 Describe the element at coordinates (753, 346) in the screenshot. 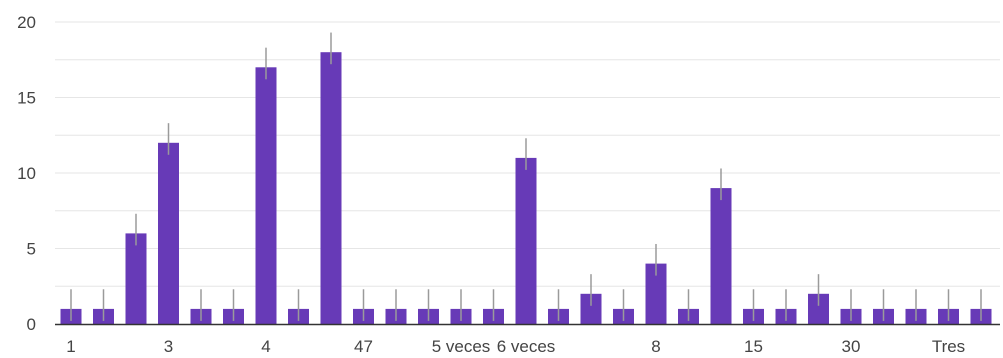

I see `x-tick-label: 15` at that location.